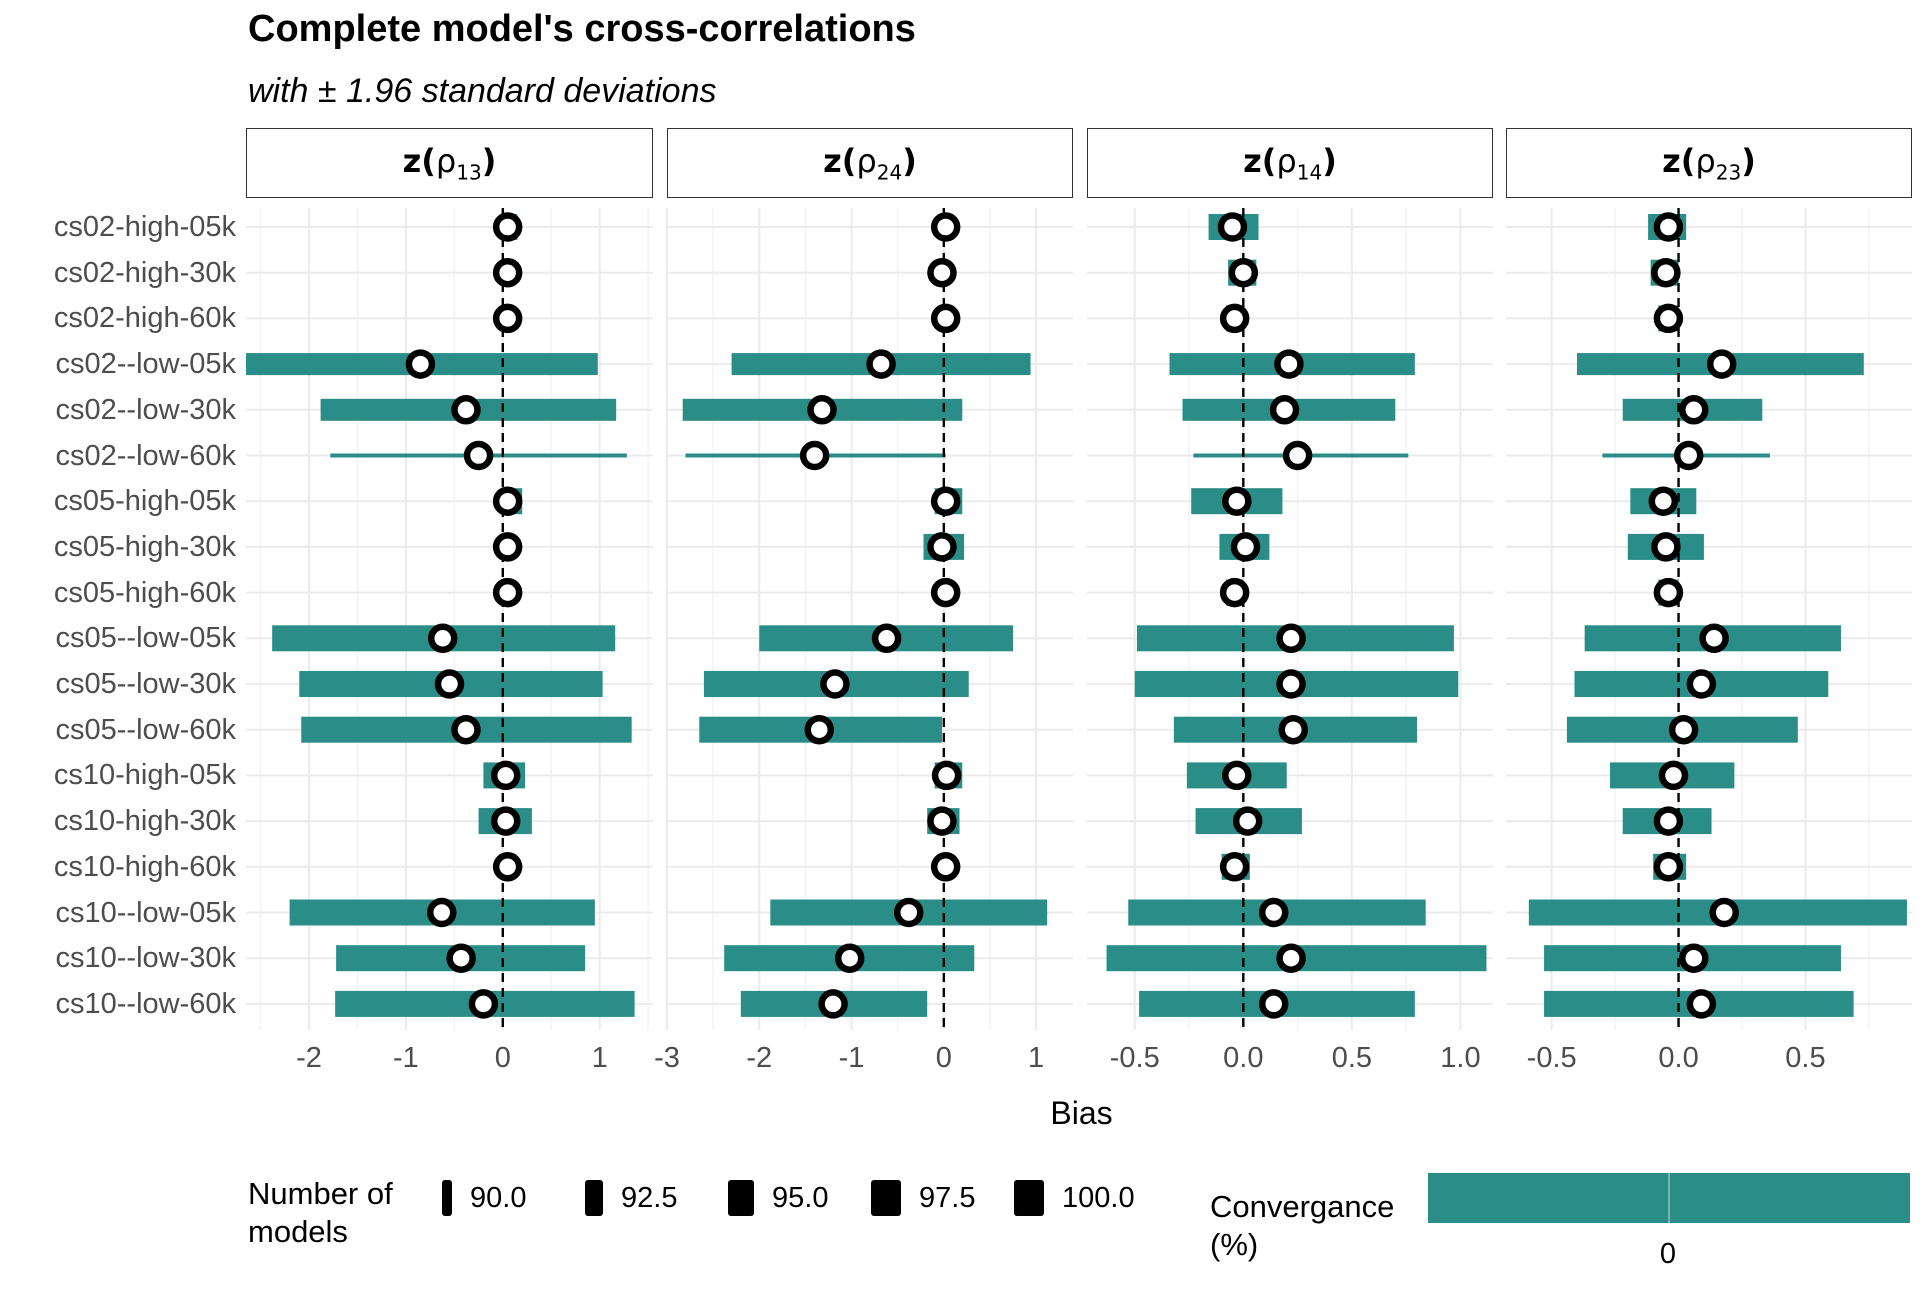 Image resolution: width=1920 pixels, height=1296 pixels. I want to click on facet-strip: z(ρ24), so click(870, 163).